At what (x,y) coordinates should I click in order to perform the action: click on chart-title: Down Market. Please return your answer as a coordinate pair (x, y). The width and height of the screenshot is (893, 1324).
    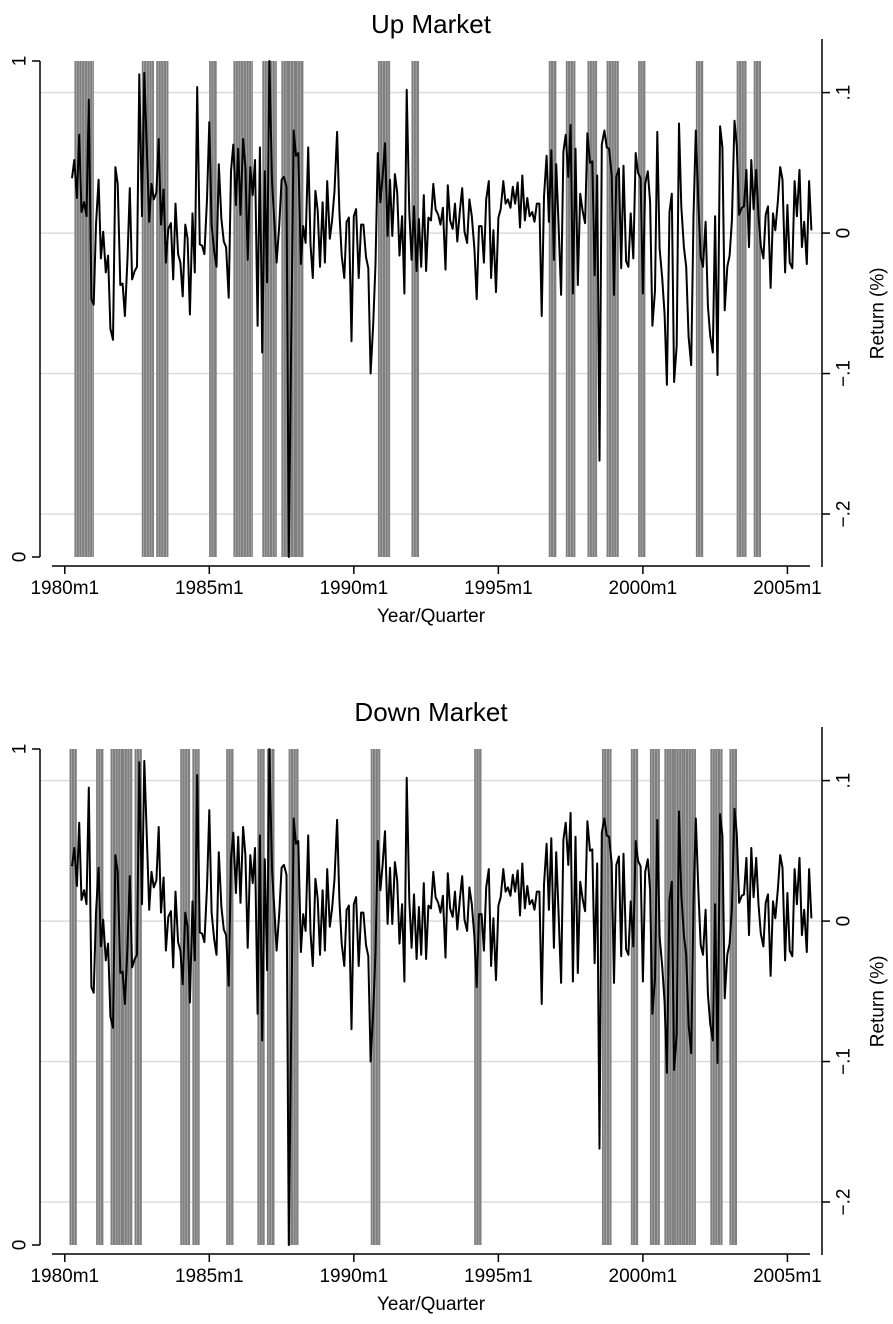
    Looking at the image, I should click on (431, 712).